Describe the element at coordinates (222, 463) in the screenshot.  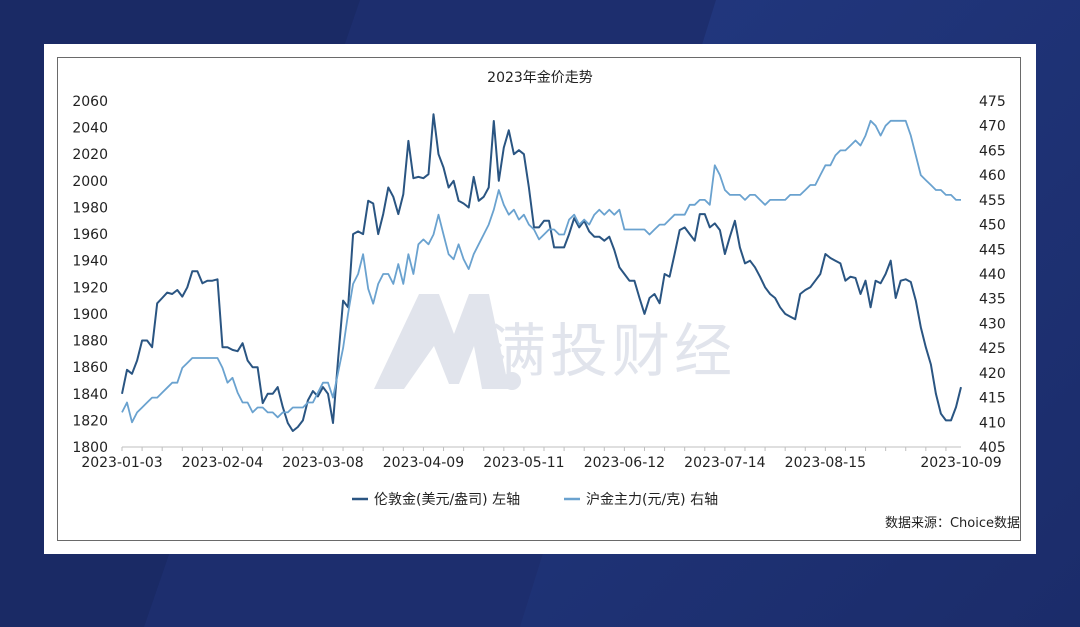
I see `x-tick-label: 2023-02-04` at that location.